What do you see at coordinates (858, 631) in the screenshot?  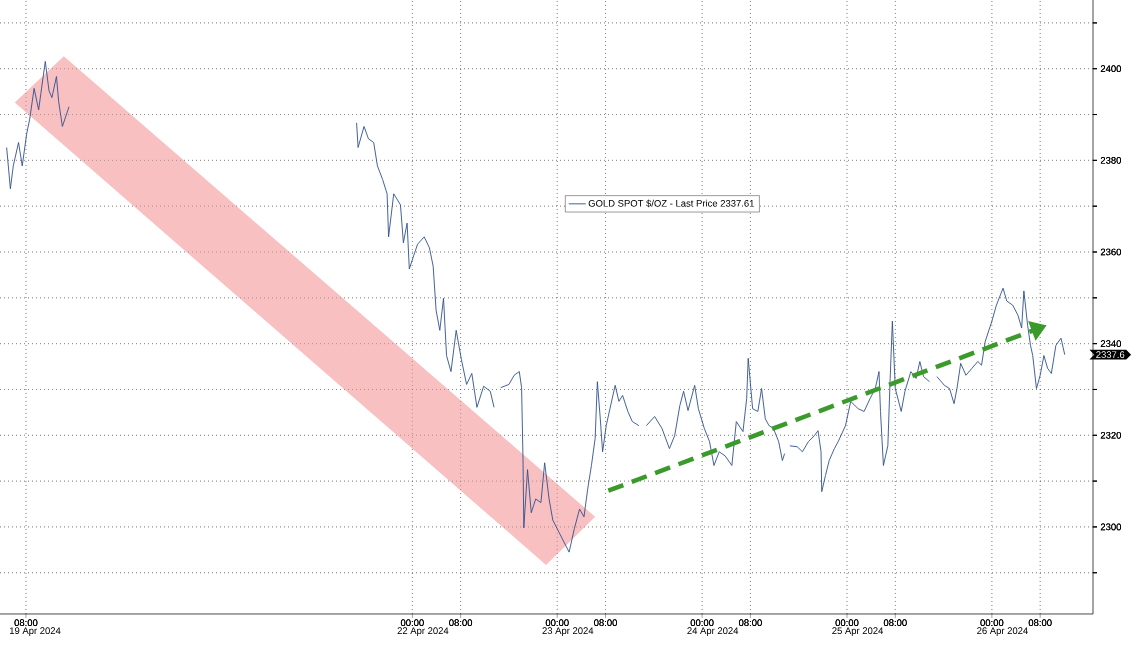 I see `x2-tick-label: 25 Apr 2024` at bounding box center [858, 631].